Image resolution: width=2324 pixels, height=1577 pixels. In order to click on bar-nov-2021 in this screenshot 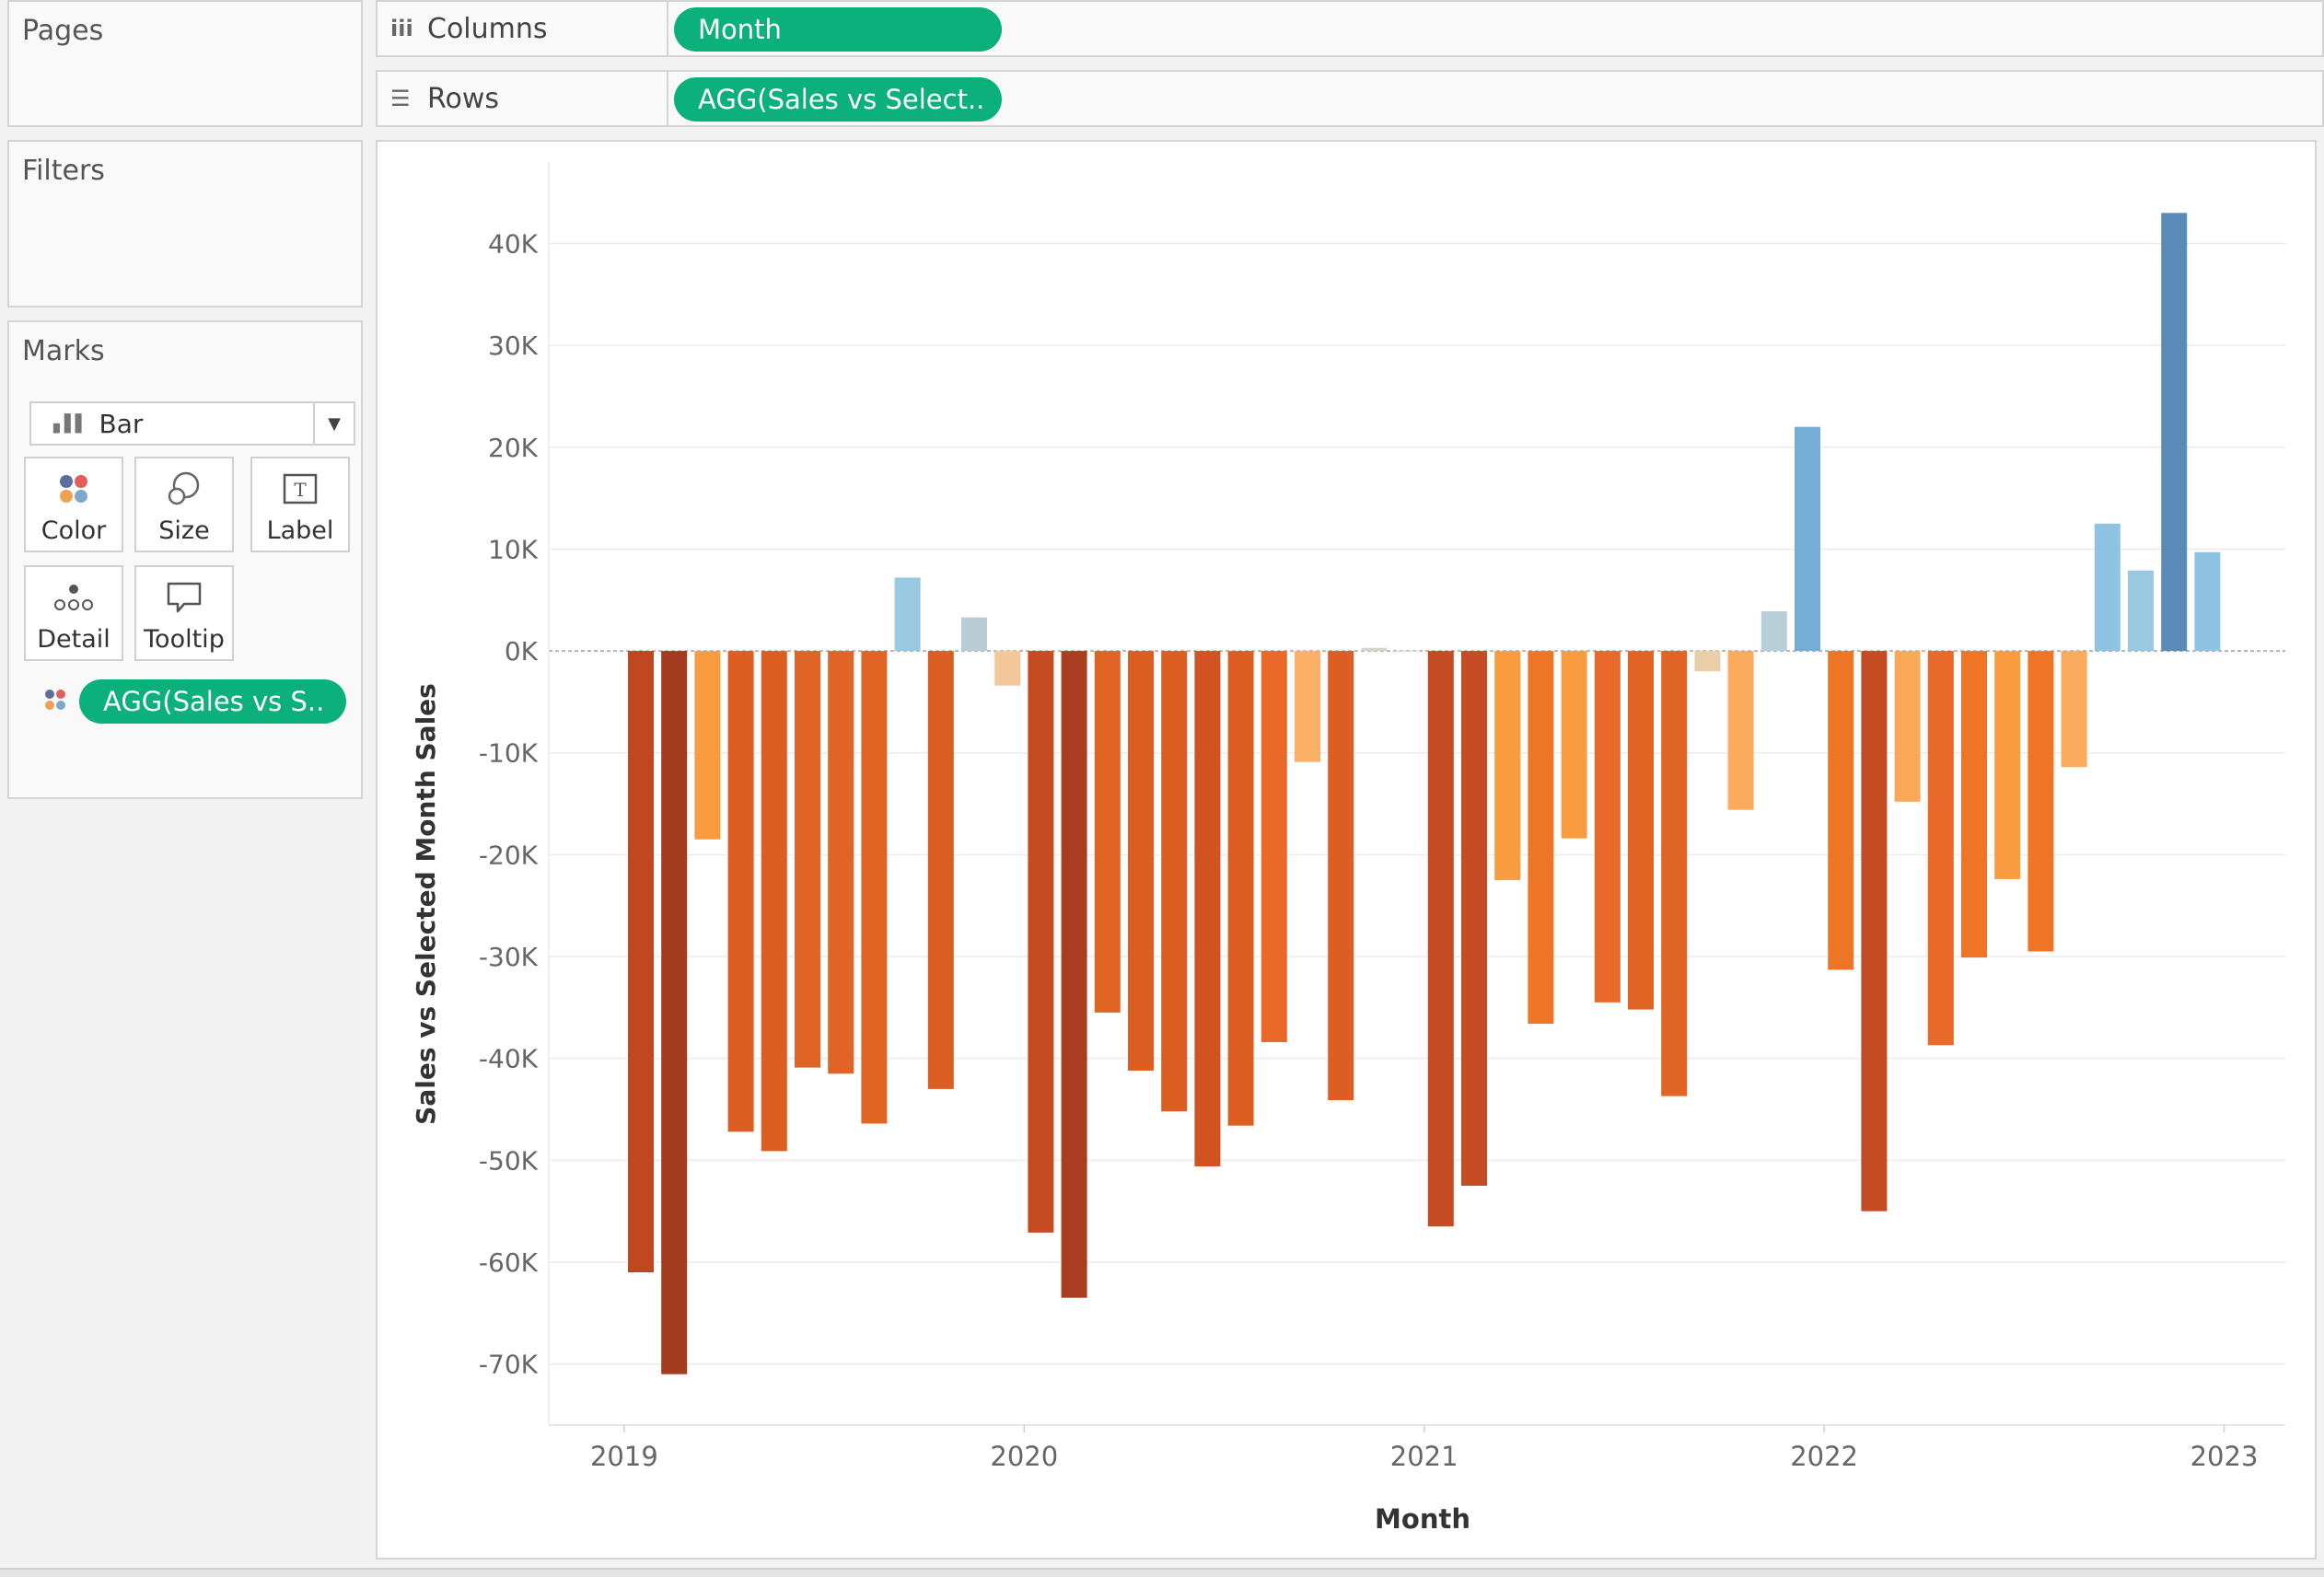, I will do `click(1773, 631)`.